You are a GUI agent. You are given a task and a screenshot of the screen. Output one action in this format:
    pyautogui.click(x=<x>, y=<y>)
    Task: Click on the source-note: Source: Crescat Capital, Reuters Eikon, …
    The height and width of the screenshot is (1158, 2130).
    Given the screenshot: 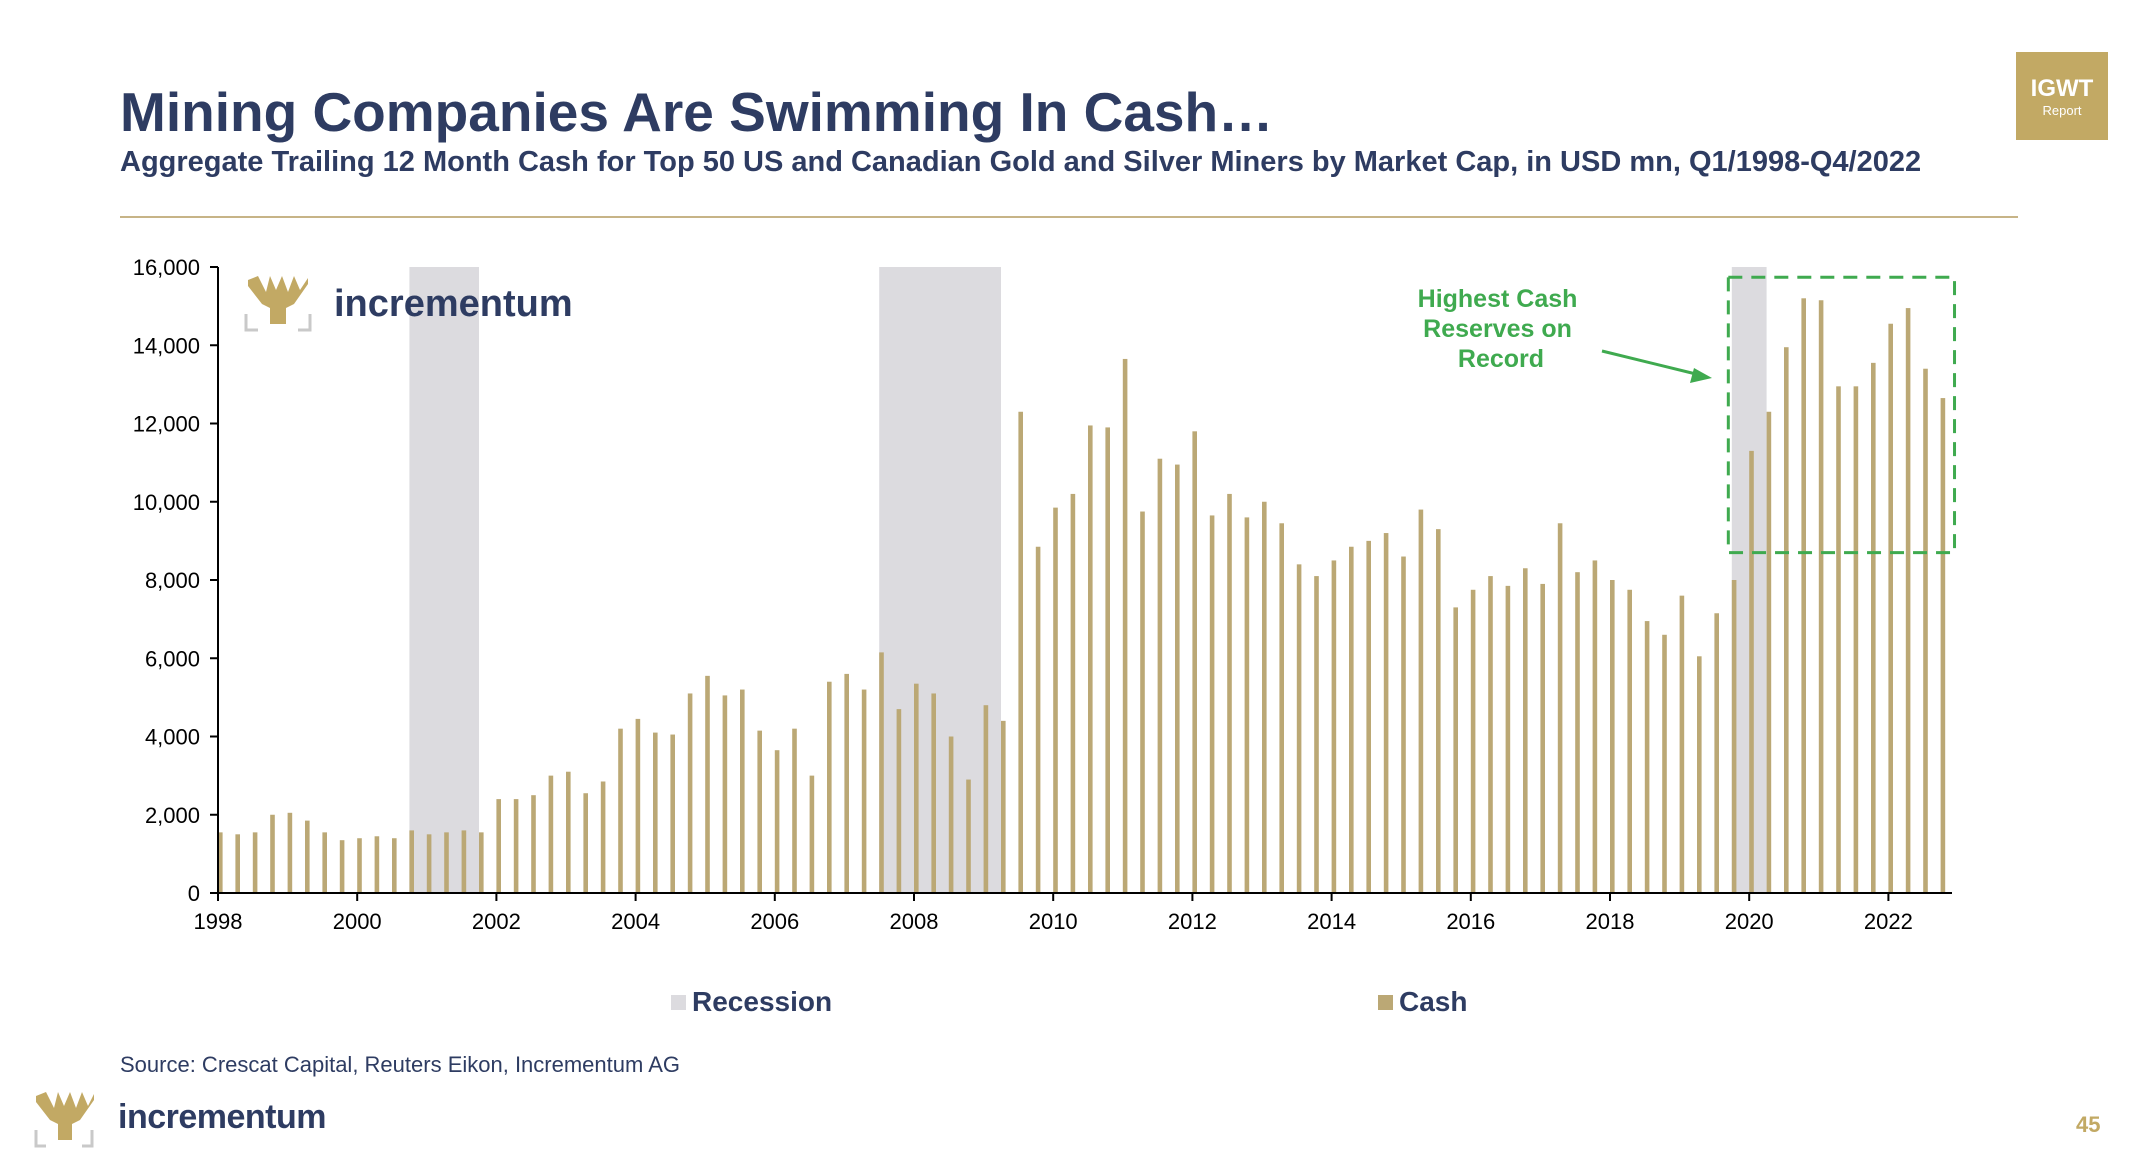 What is the action you would take?
    pyautogui.click(x=400, y=1064)
    